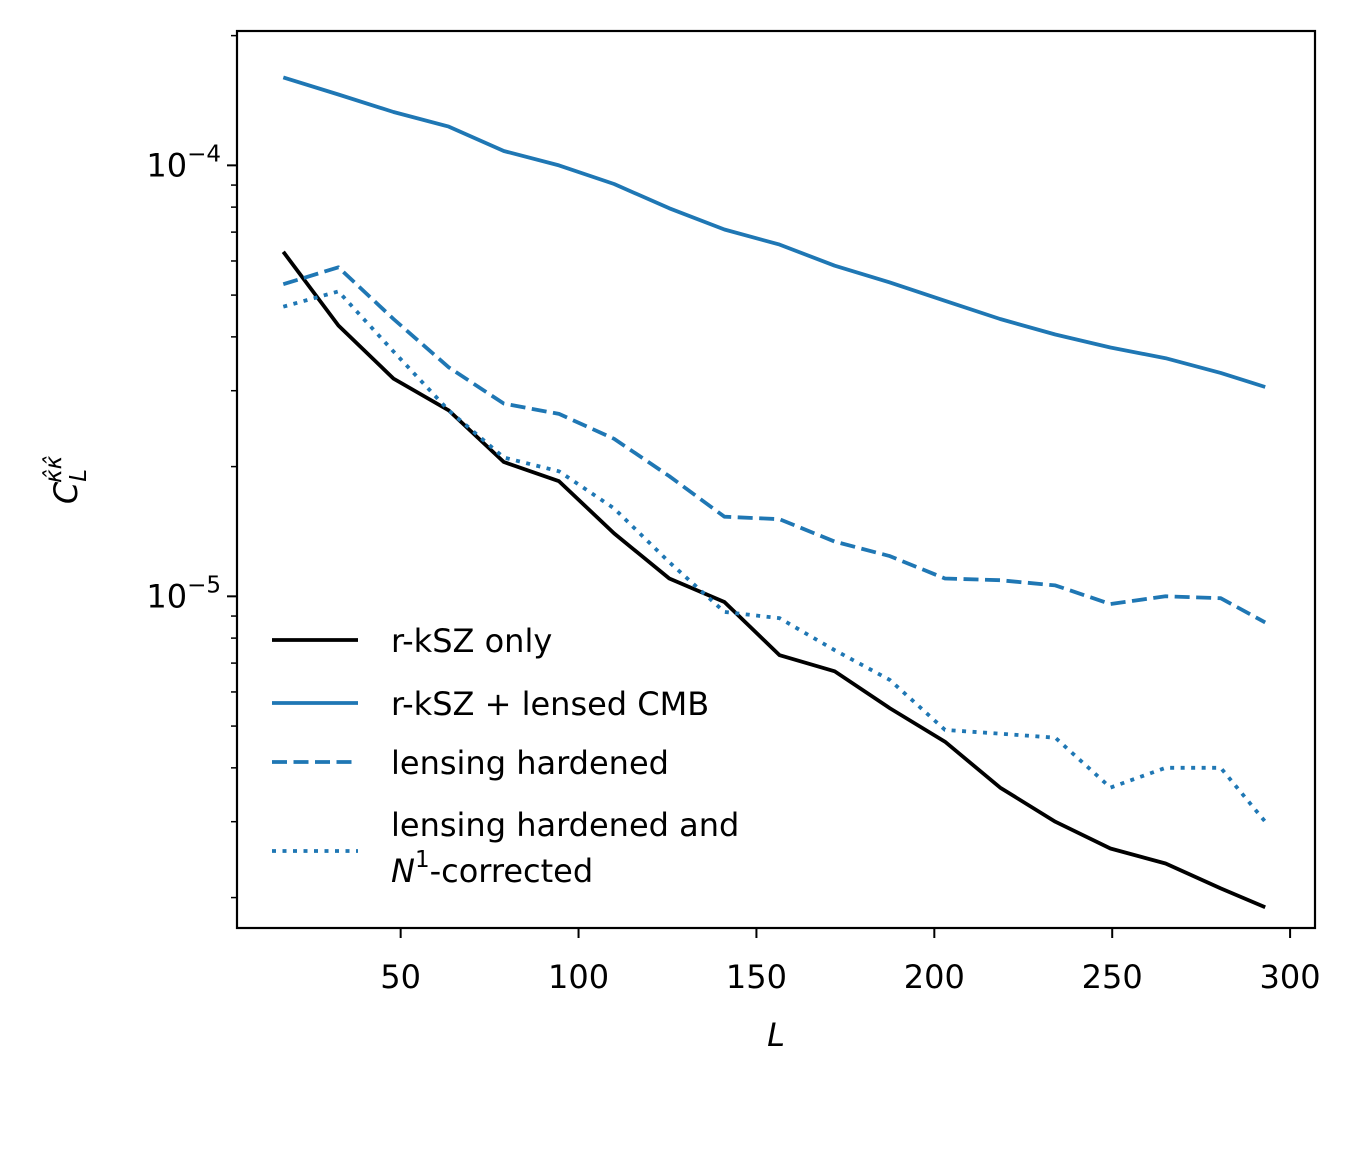 The image size is (1361, 1158). I want to click on y-axis-label-sub: L, so click(79, 475).